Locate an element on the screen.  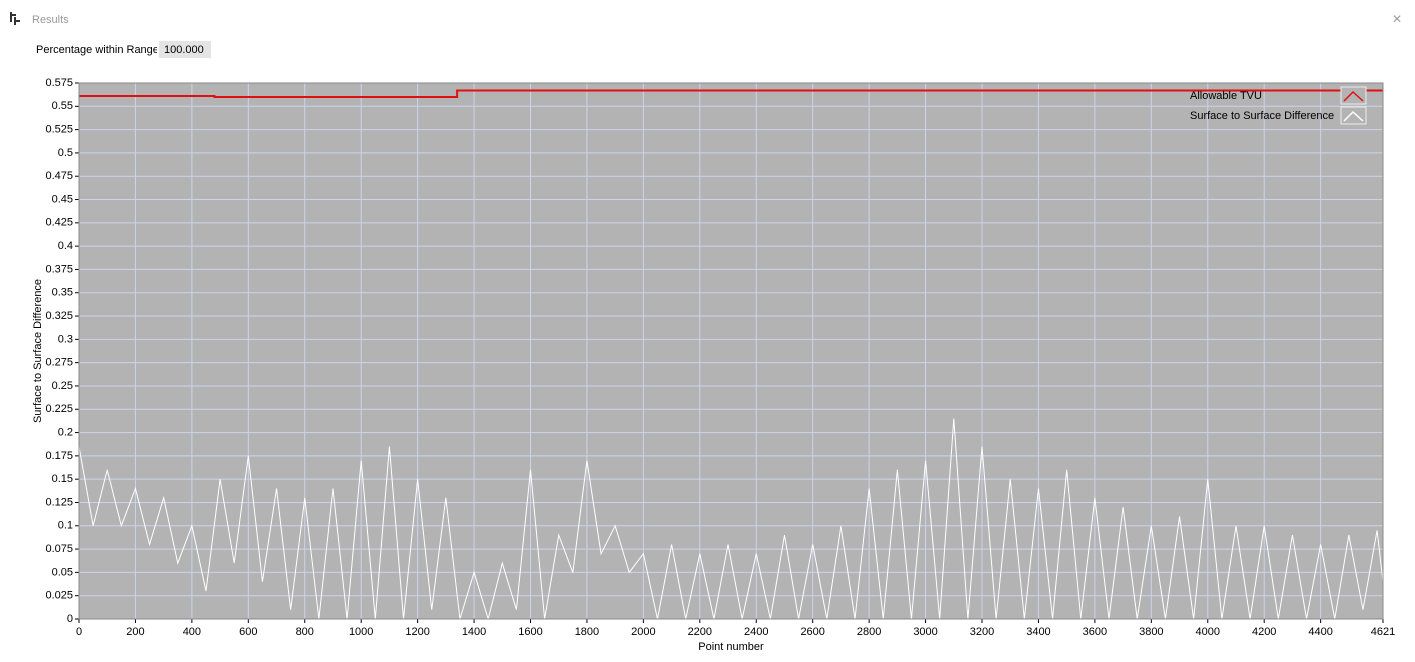
x-tick-label: 3200 is located at coordinates (982, 632).